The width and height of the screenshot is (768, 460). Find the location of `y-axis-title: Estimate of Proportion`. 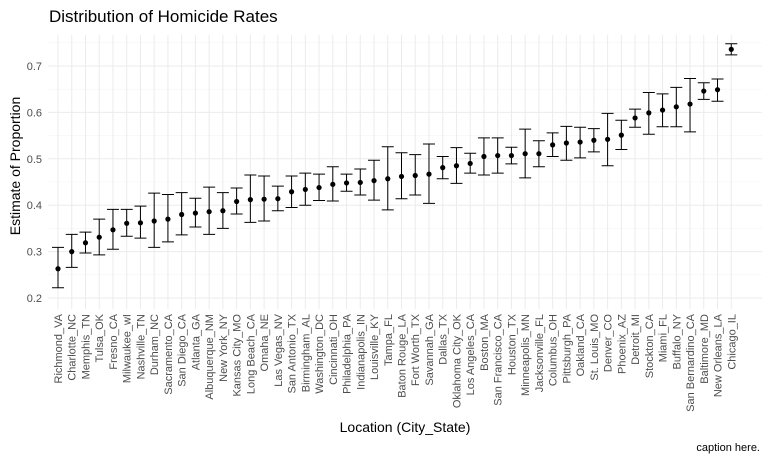

y-axis-title: Estimate of Proportion is located at coordinates (15, 166).